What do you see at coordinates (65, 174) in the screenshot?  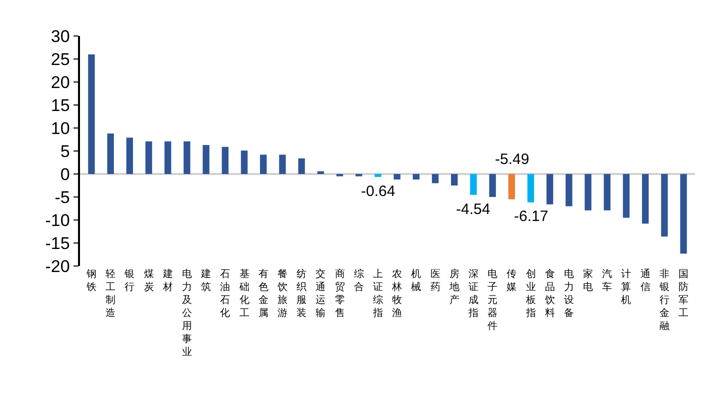 I see `y-tick-label: 0` at bounding box center [65, 174].